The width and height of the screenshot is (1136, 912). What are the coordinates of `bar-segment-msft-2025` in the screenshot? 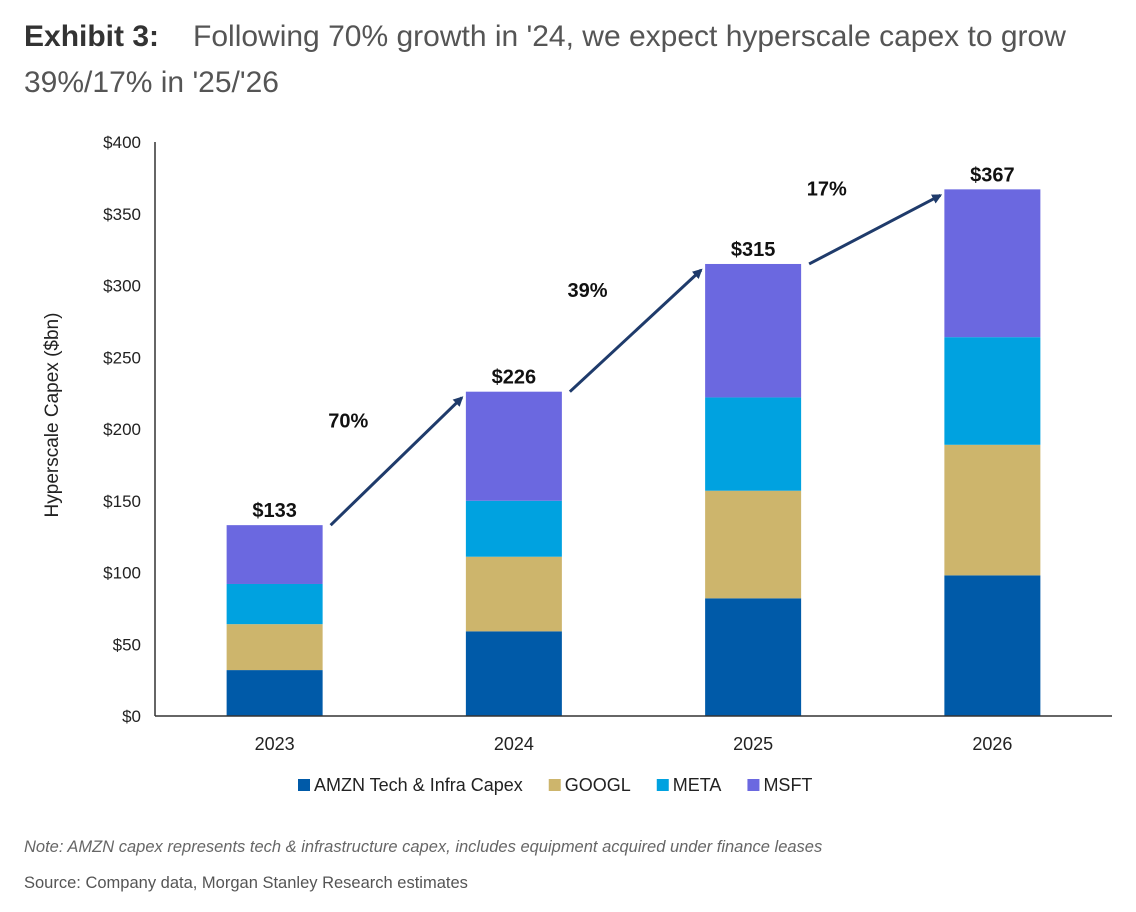 It's located at (753, 330).